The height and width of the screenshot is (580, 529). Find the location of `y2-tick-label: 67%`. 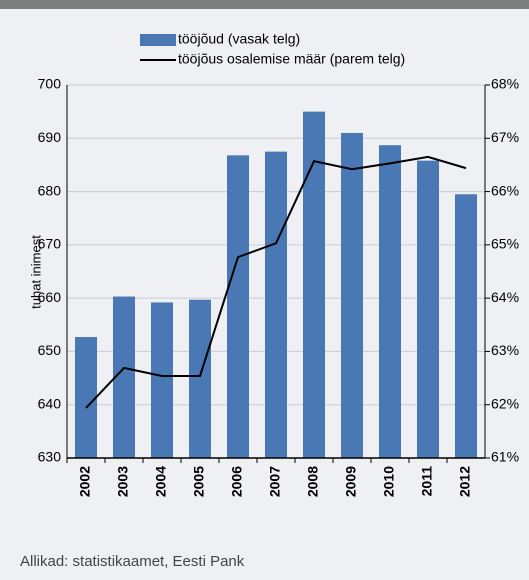

y2-tick-label: 67% is located at coordinates (505, 137).